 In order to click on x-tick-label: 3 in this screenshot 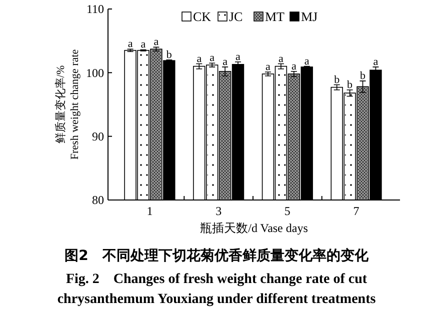, I will do `click(219, 211)`.